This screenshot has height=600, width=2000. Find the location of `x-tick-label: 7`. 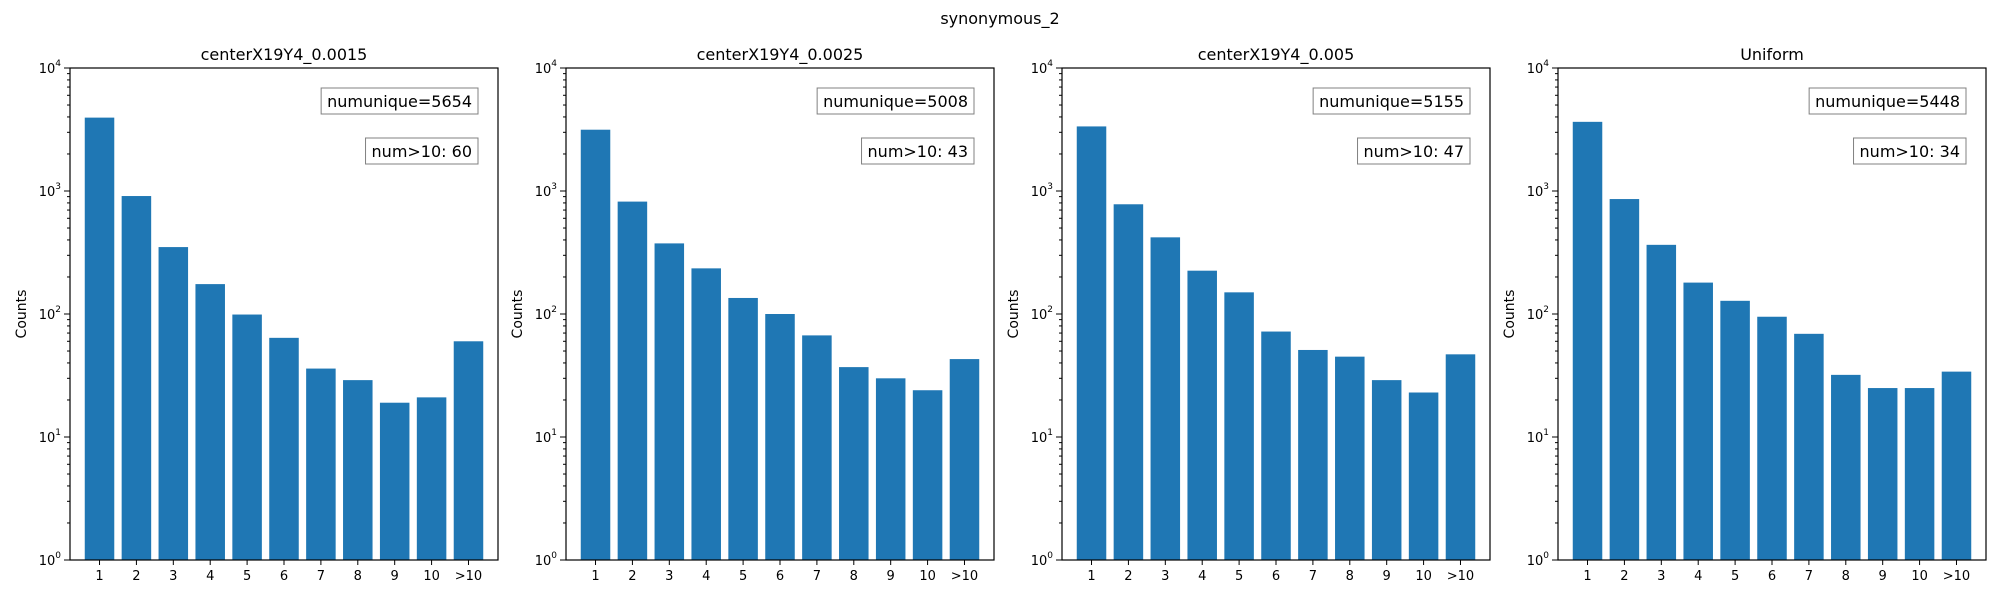

x-tick-label: 7 is located at coordinates (1313, 576).